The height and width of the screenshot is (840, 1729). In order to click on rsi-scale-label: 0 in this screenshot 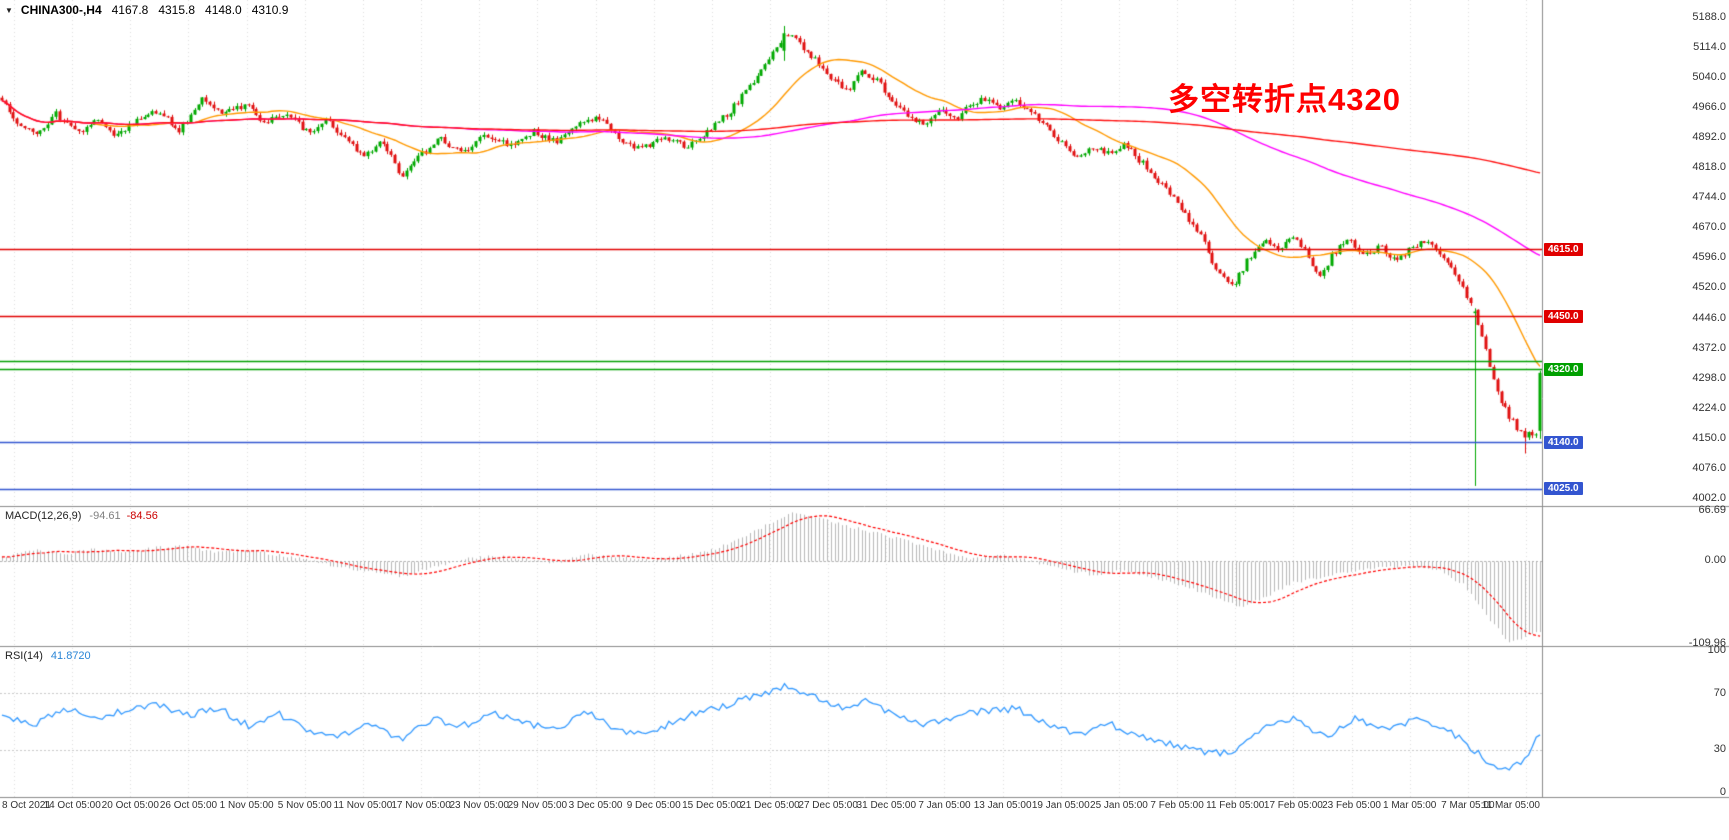, I will do `click(1722, 791)`.